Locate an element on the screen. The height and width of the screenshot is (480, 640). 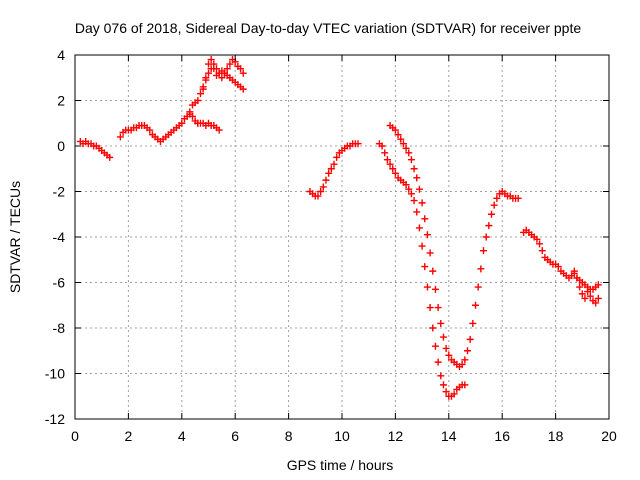
y-tick-label: -2 is located at coordinates (59, 192).